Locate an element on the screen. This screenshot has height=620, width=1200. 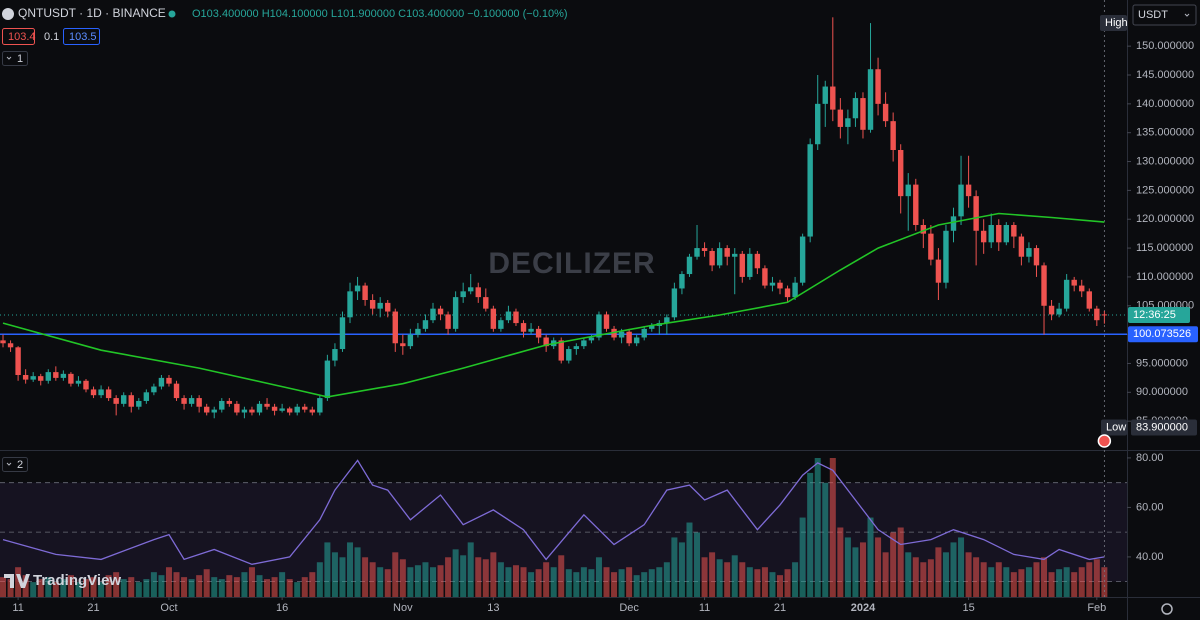
x-tick-label: Nov is located at coordinates (403, 608).